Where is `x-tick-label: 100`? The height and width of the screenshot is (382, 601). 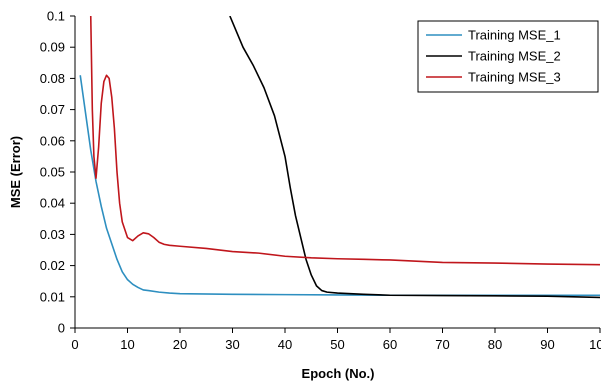
x-tick-label: 100 is located at coordinates (595, 344).